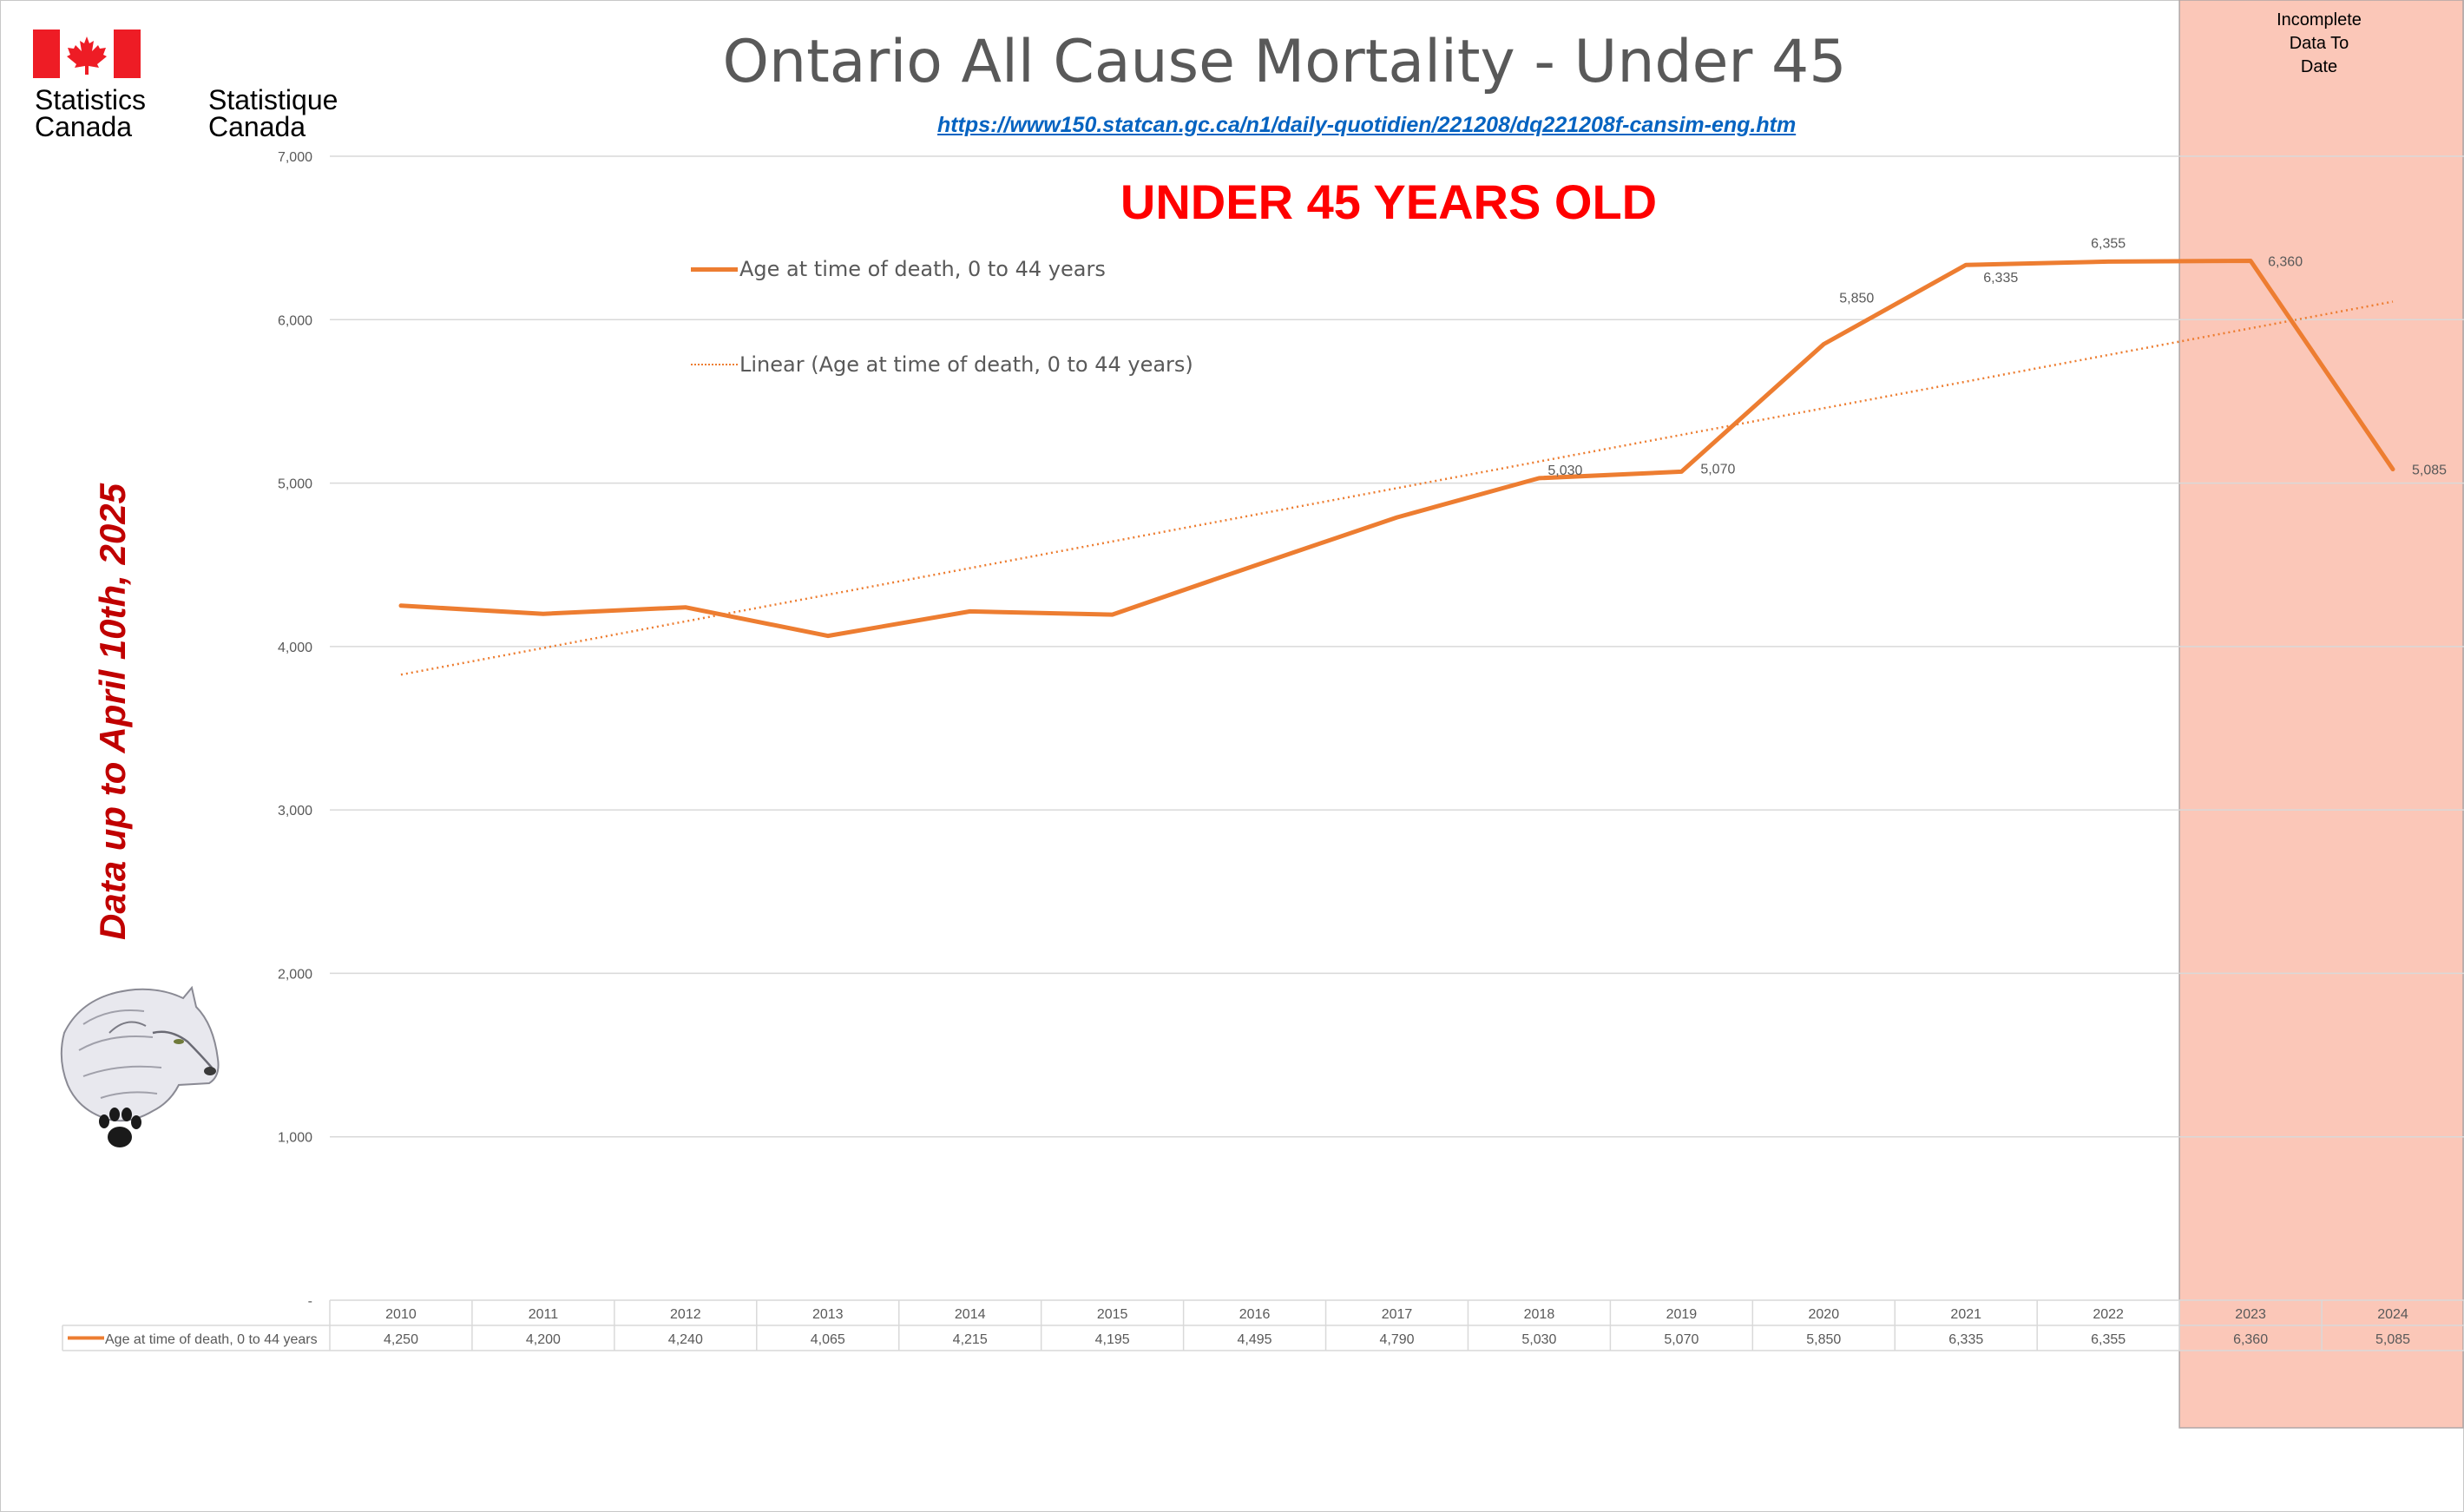 The width and height of the screenshot is (2464, 1512). Describe the element at coordinates (112, 711) in the screenshot. I see `data-date-note: Data up to April 10th, 2025` at that location.